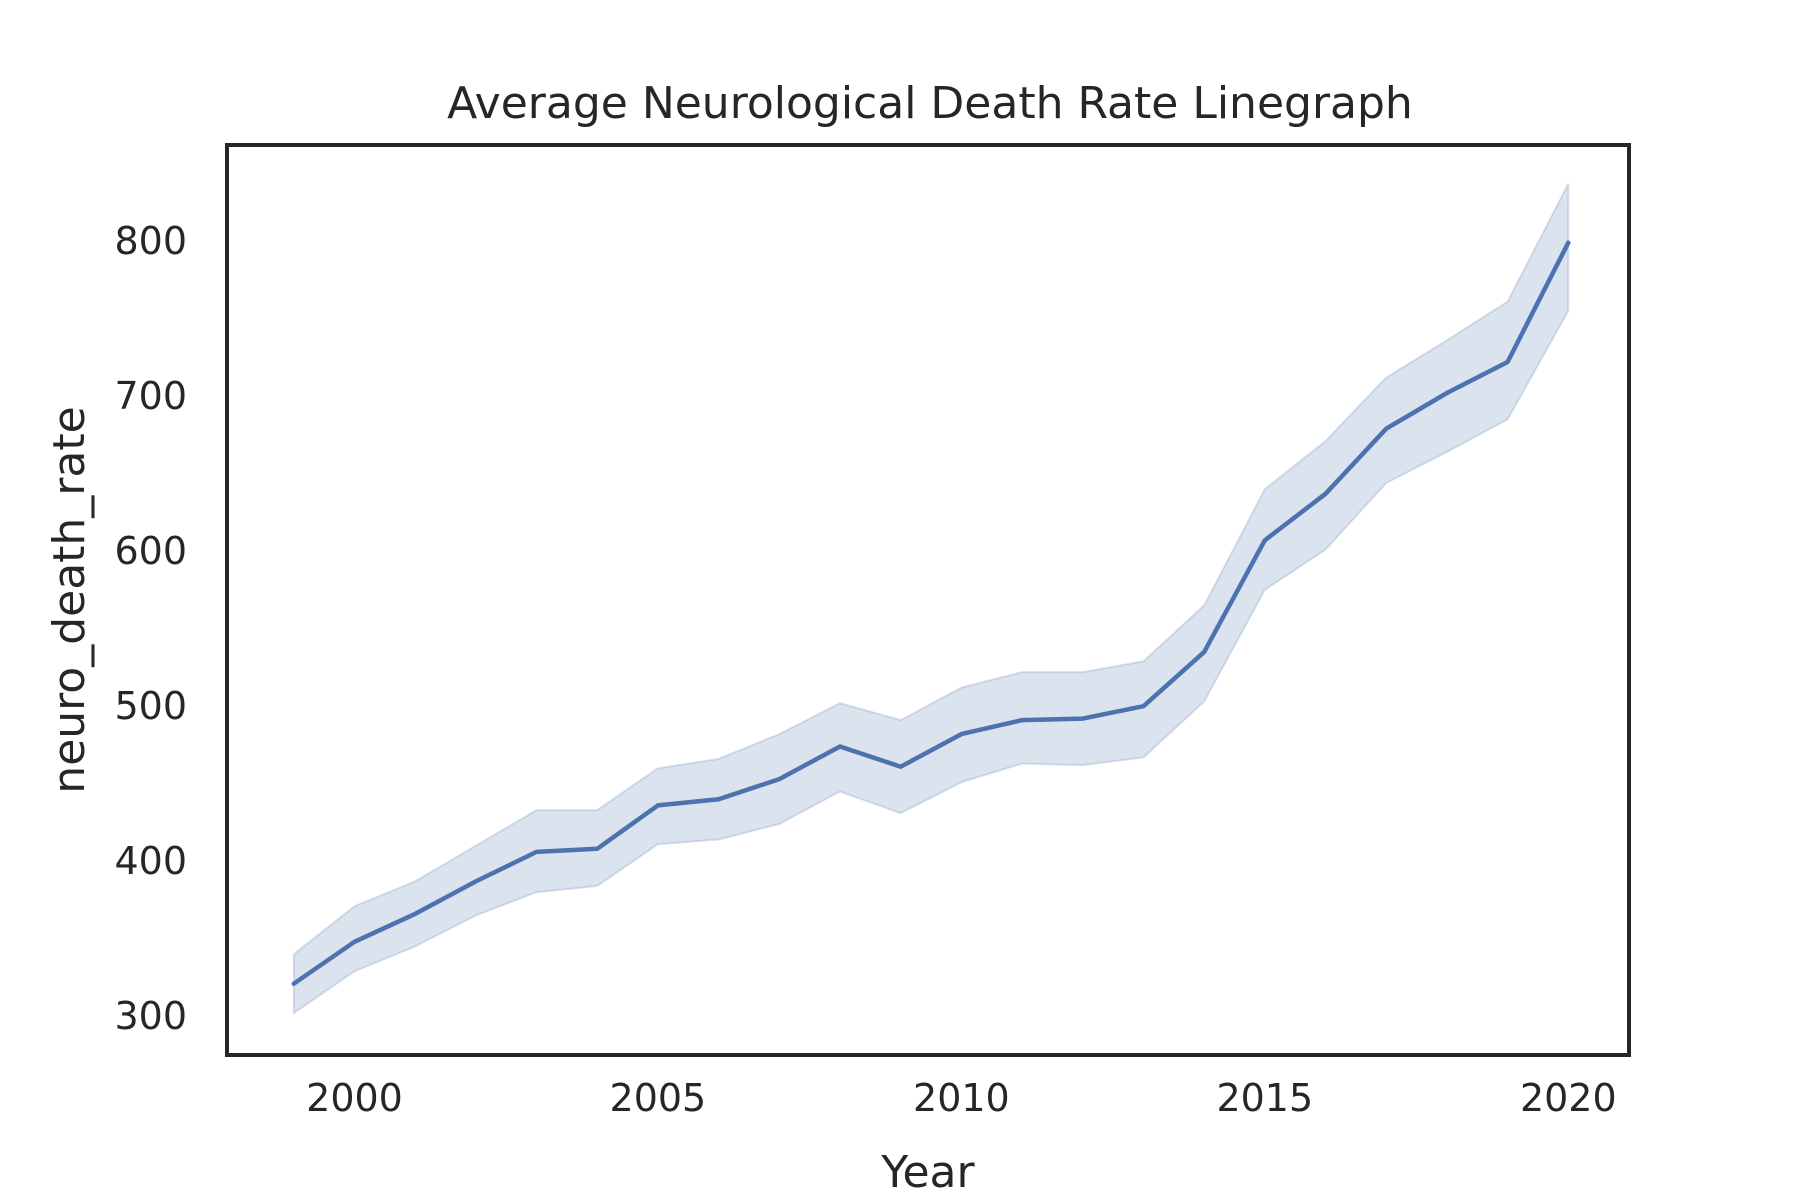 This screenshot has width=1800, height=1200. I want to click on y-axis-label: neuro_death_rate, so click(69, 599).